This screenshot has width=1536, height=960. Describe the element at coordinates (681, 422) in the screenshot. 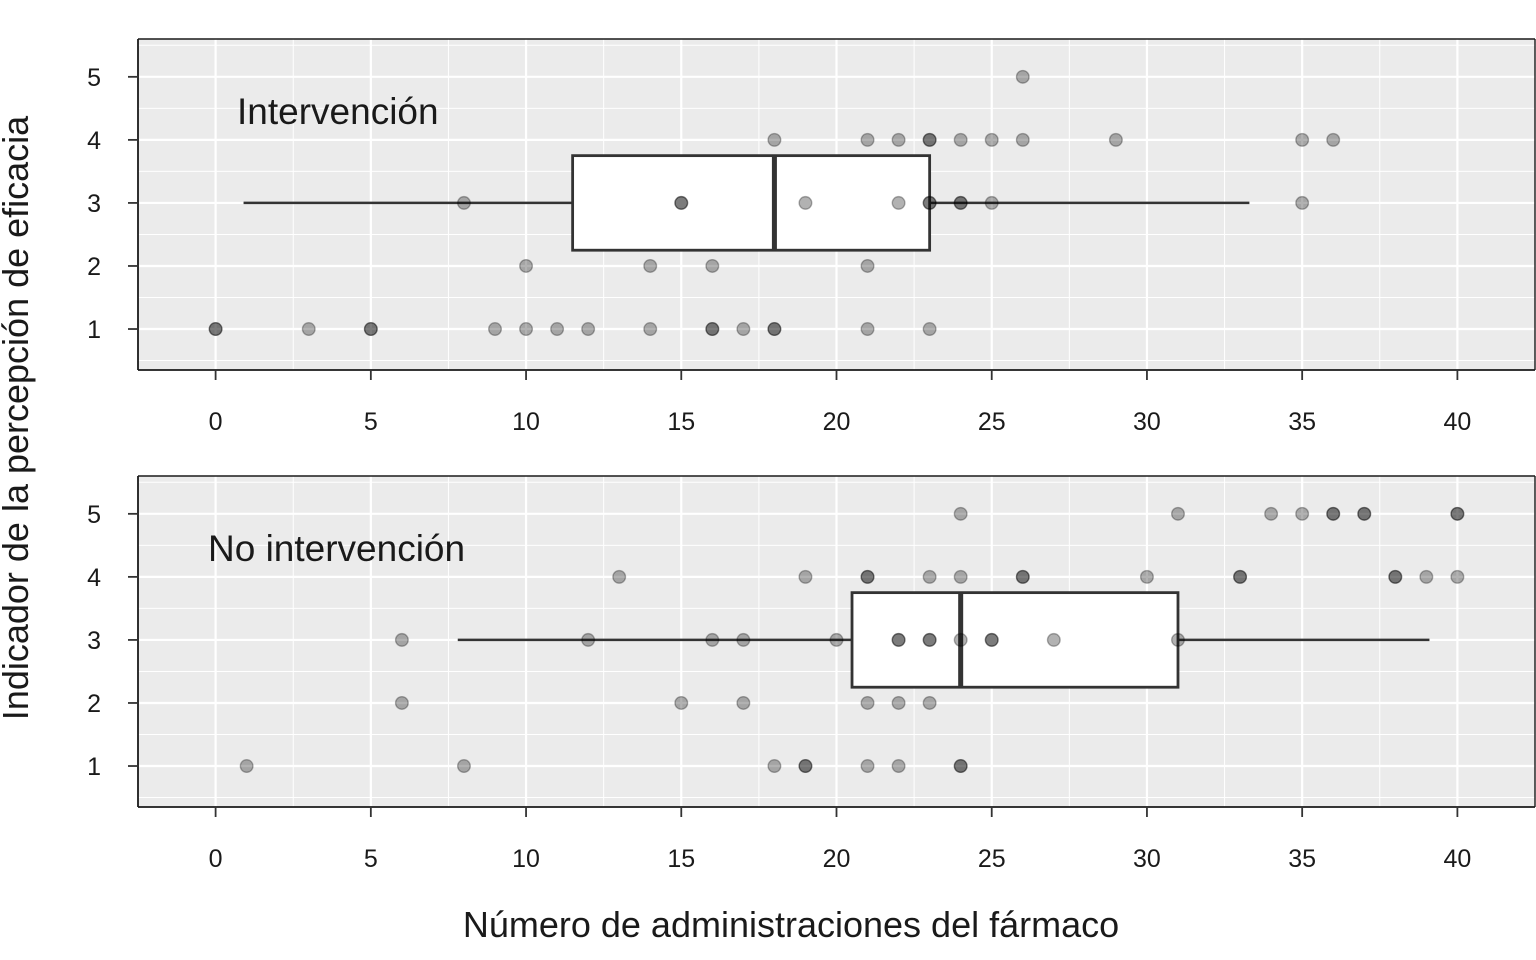

I see `x-tick-label: 15` at that location.